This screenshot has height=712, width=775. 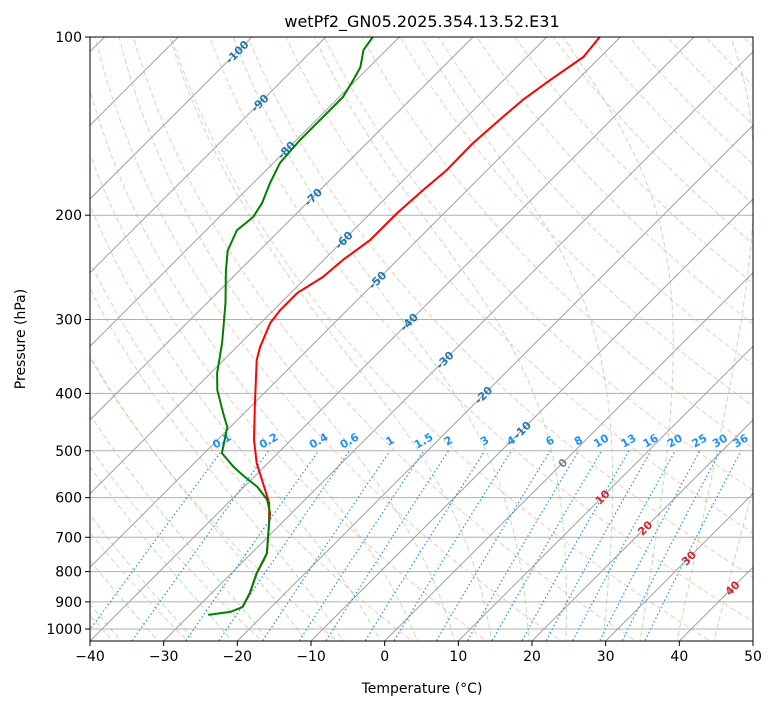 I want to click on x-tick-label: −20, so click(x=238, y=657).